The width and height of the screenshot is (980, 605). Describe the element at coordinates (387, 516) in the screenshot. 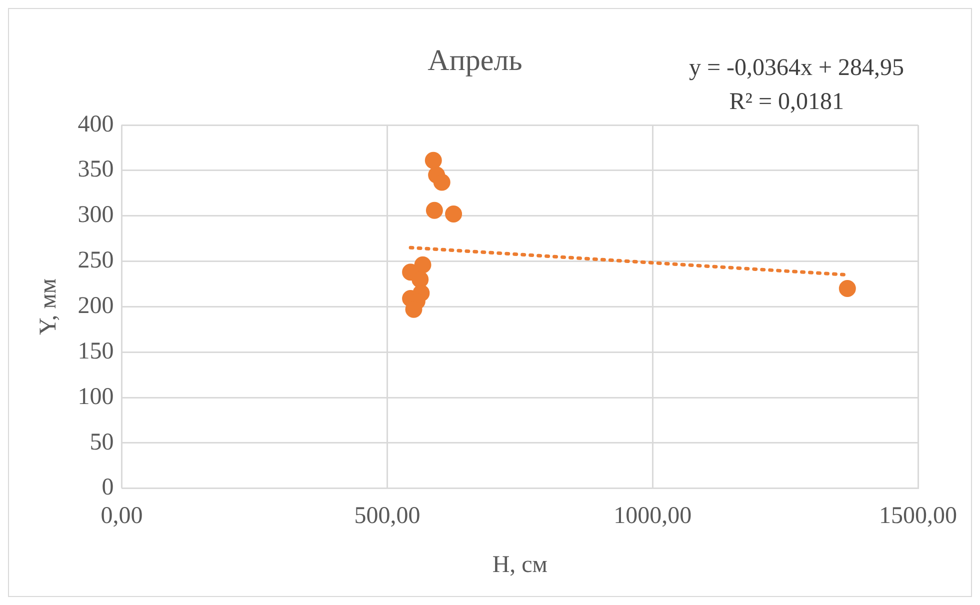

I see `x-tick-label: 500,00` at that location.